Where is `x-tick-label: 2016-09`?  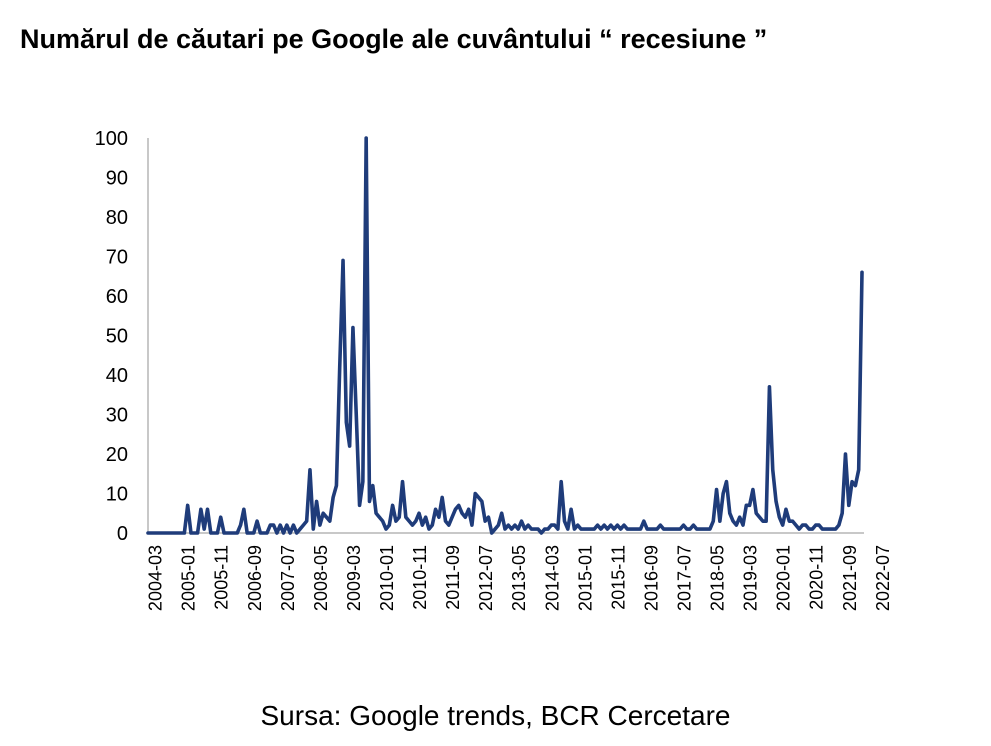 x-tick-label: 2016-09 is located at coordinates (651, 578).